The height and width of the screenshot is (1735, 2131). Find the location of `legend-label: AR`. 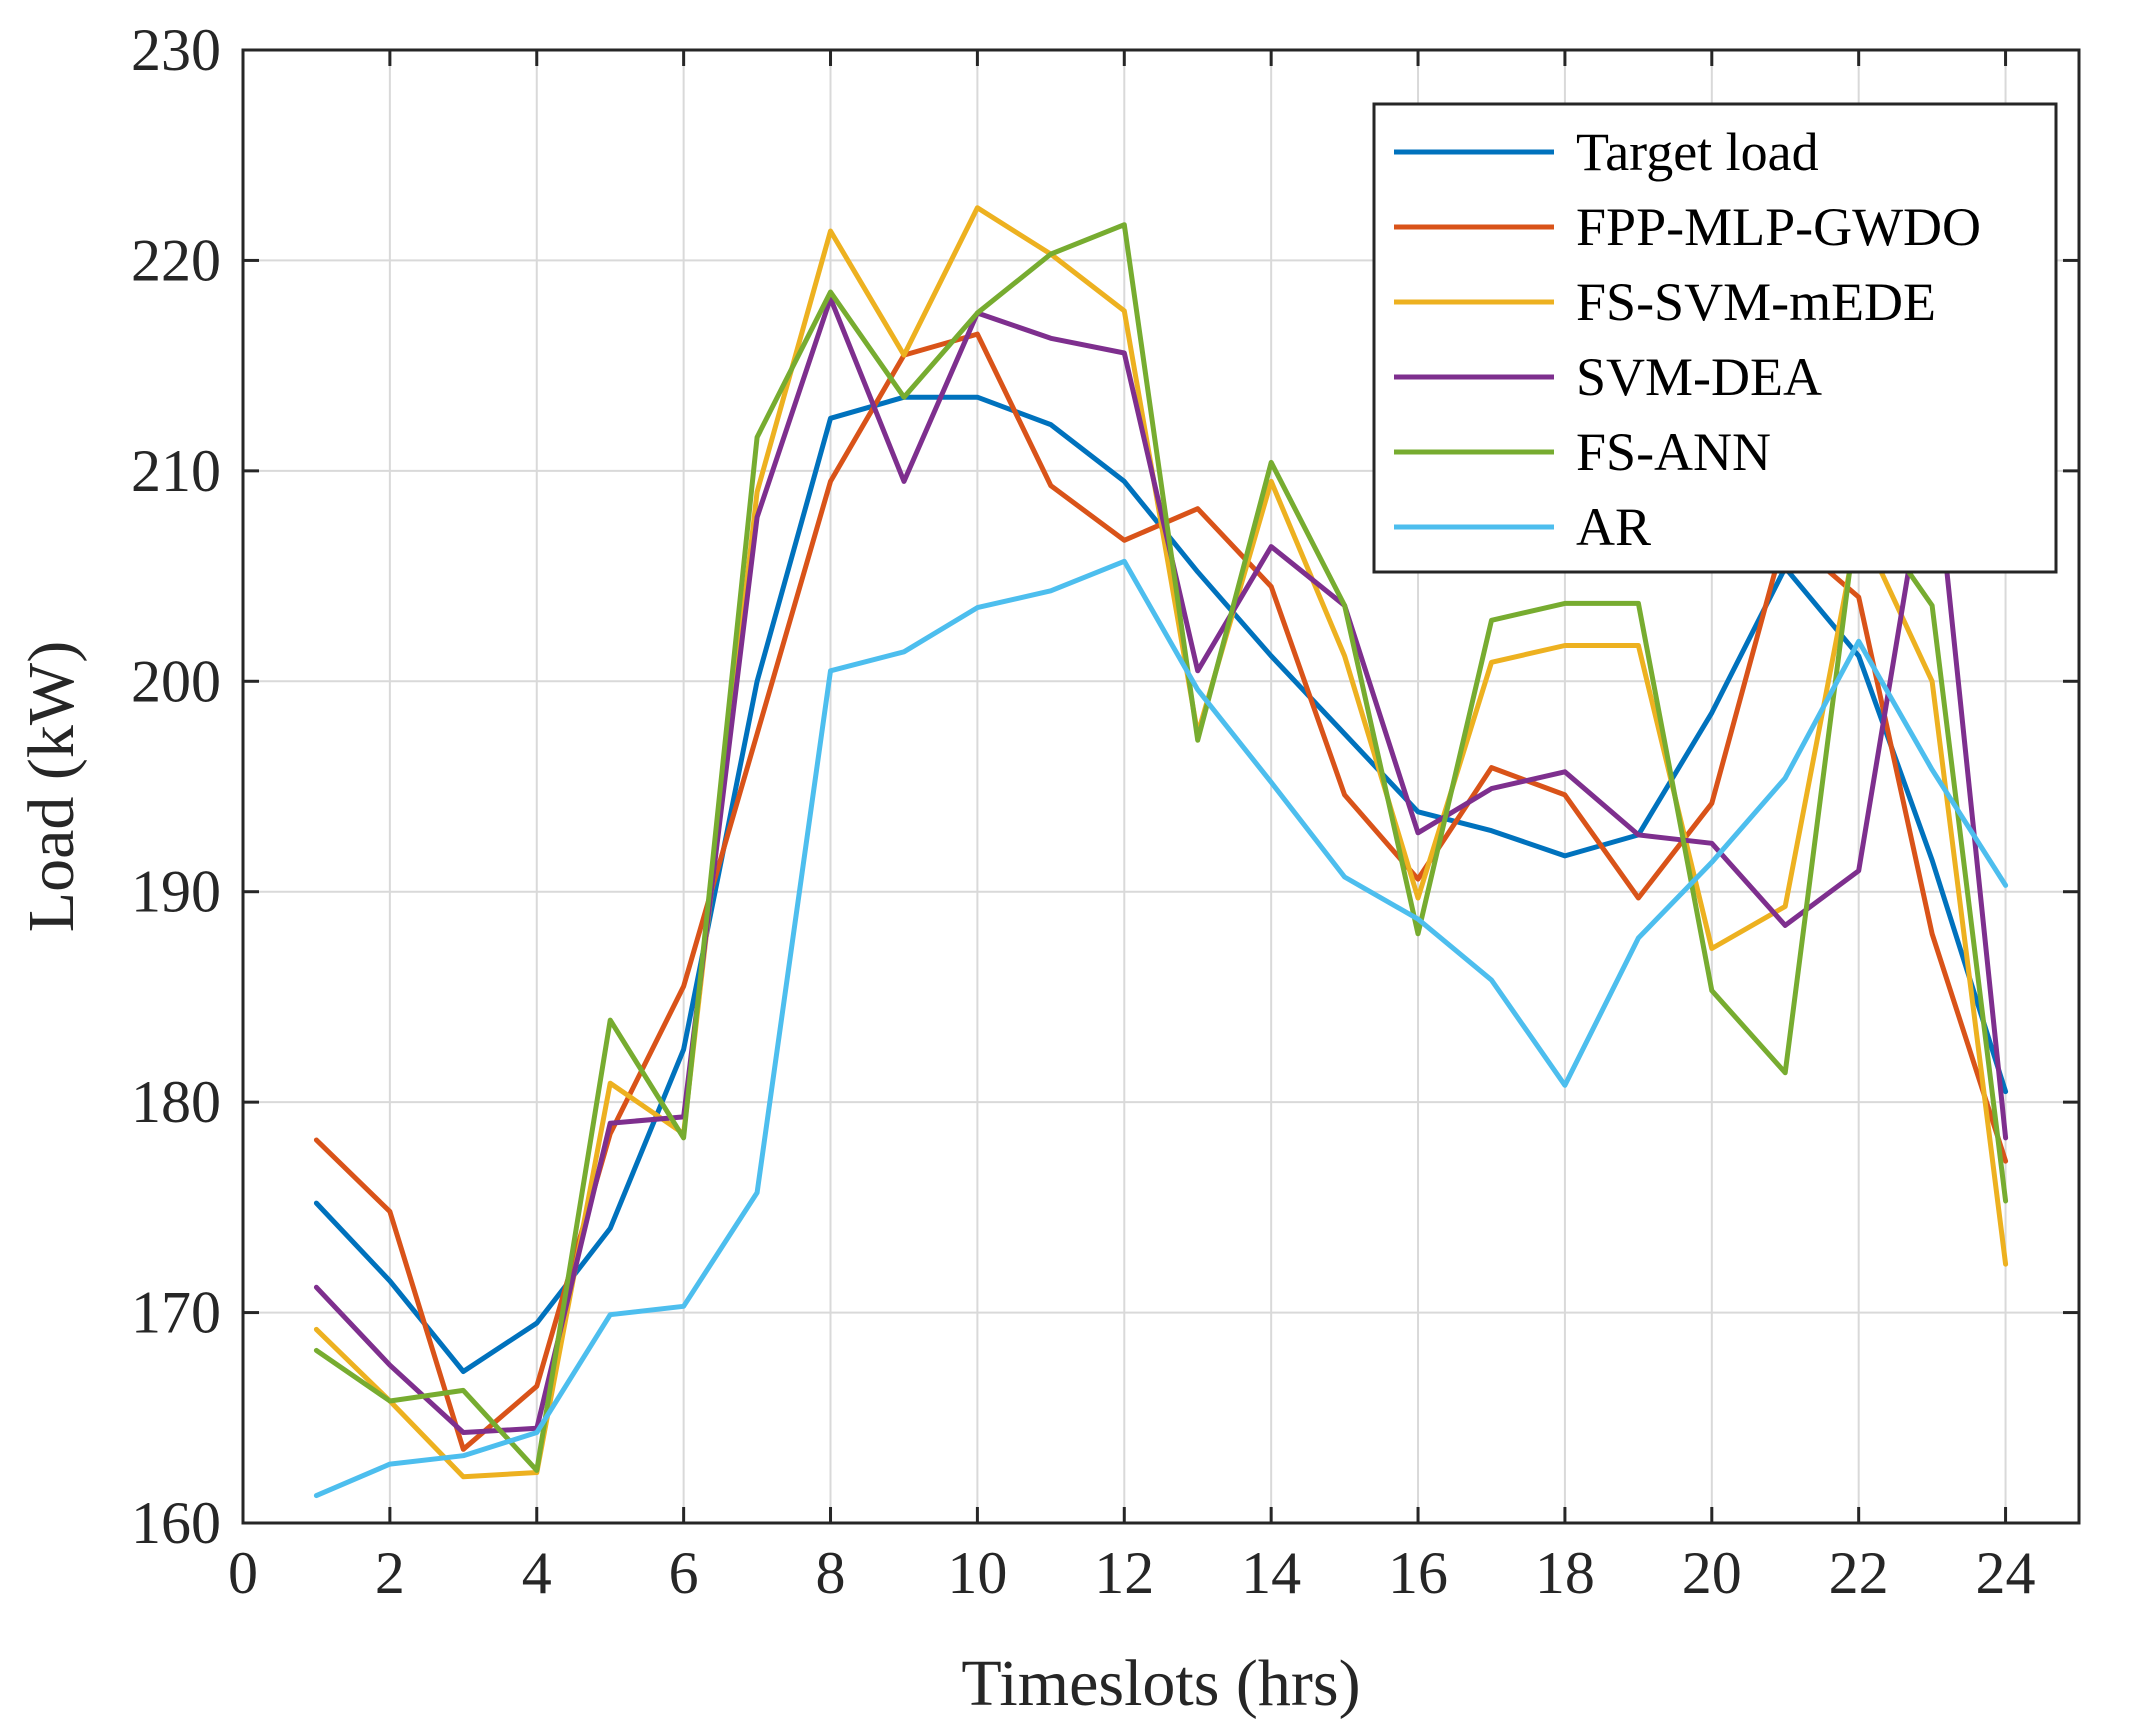

legend-label: AR is located at coordinates (1613, 527).